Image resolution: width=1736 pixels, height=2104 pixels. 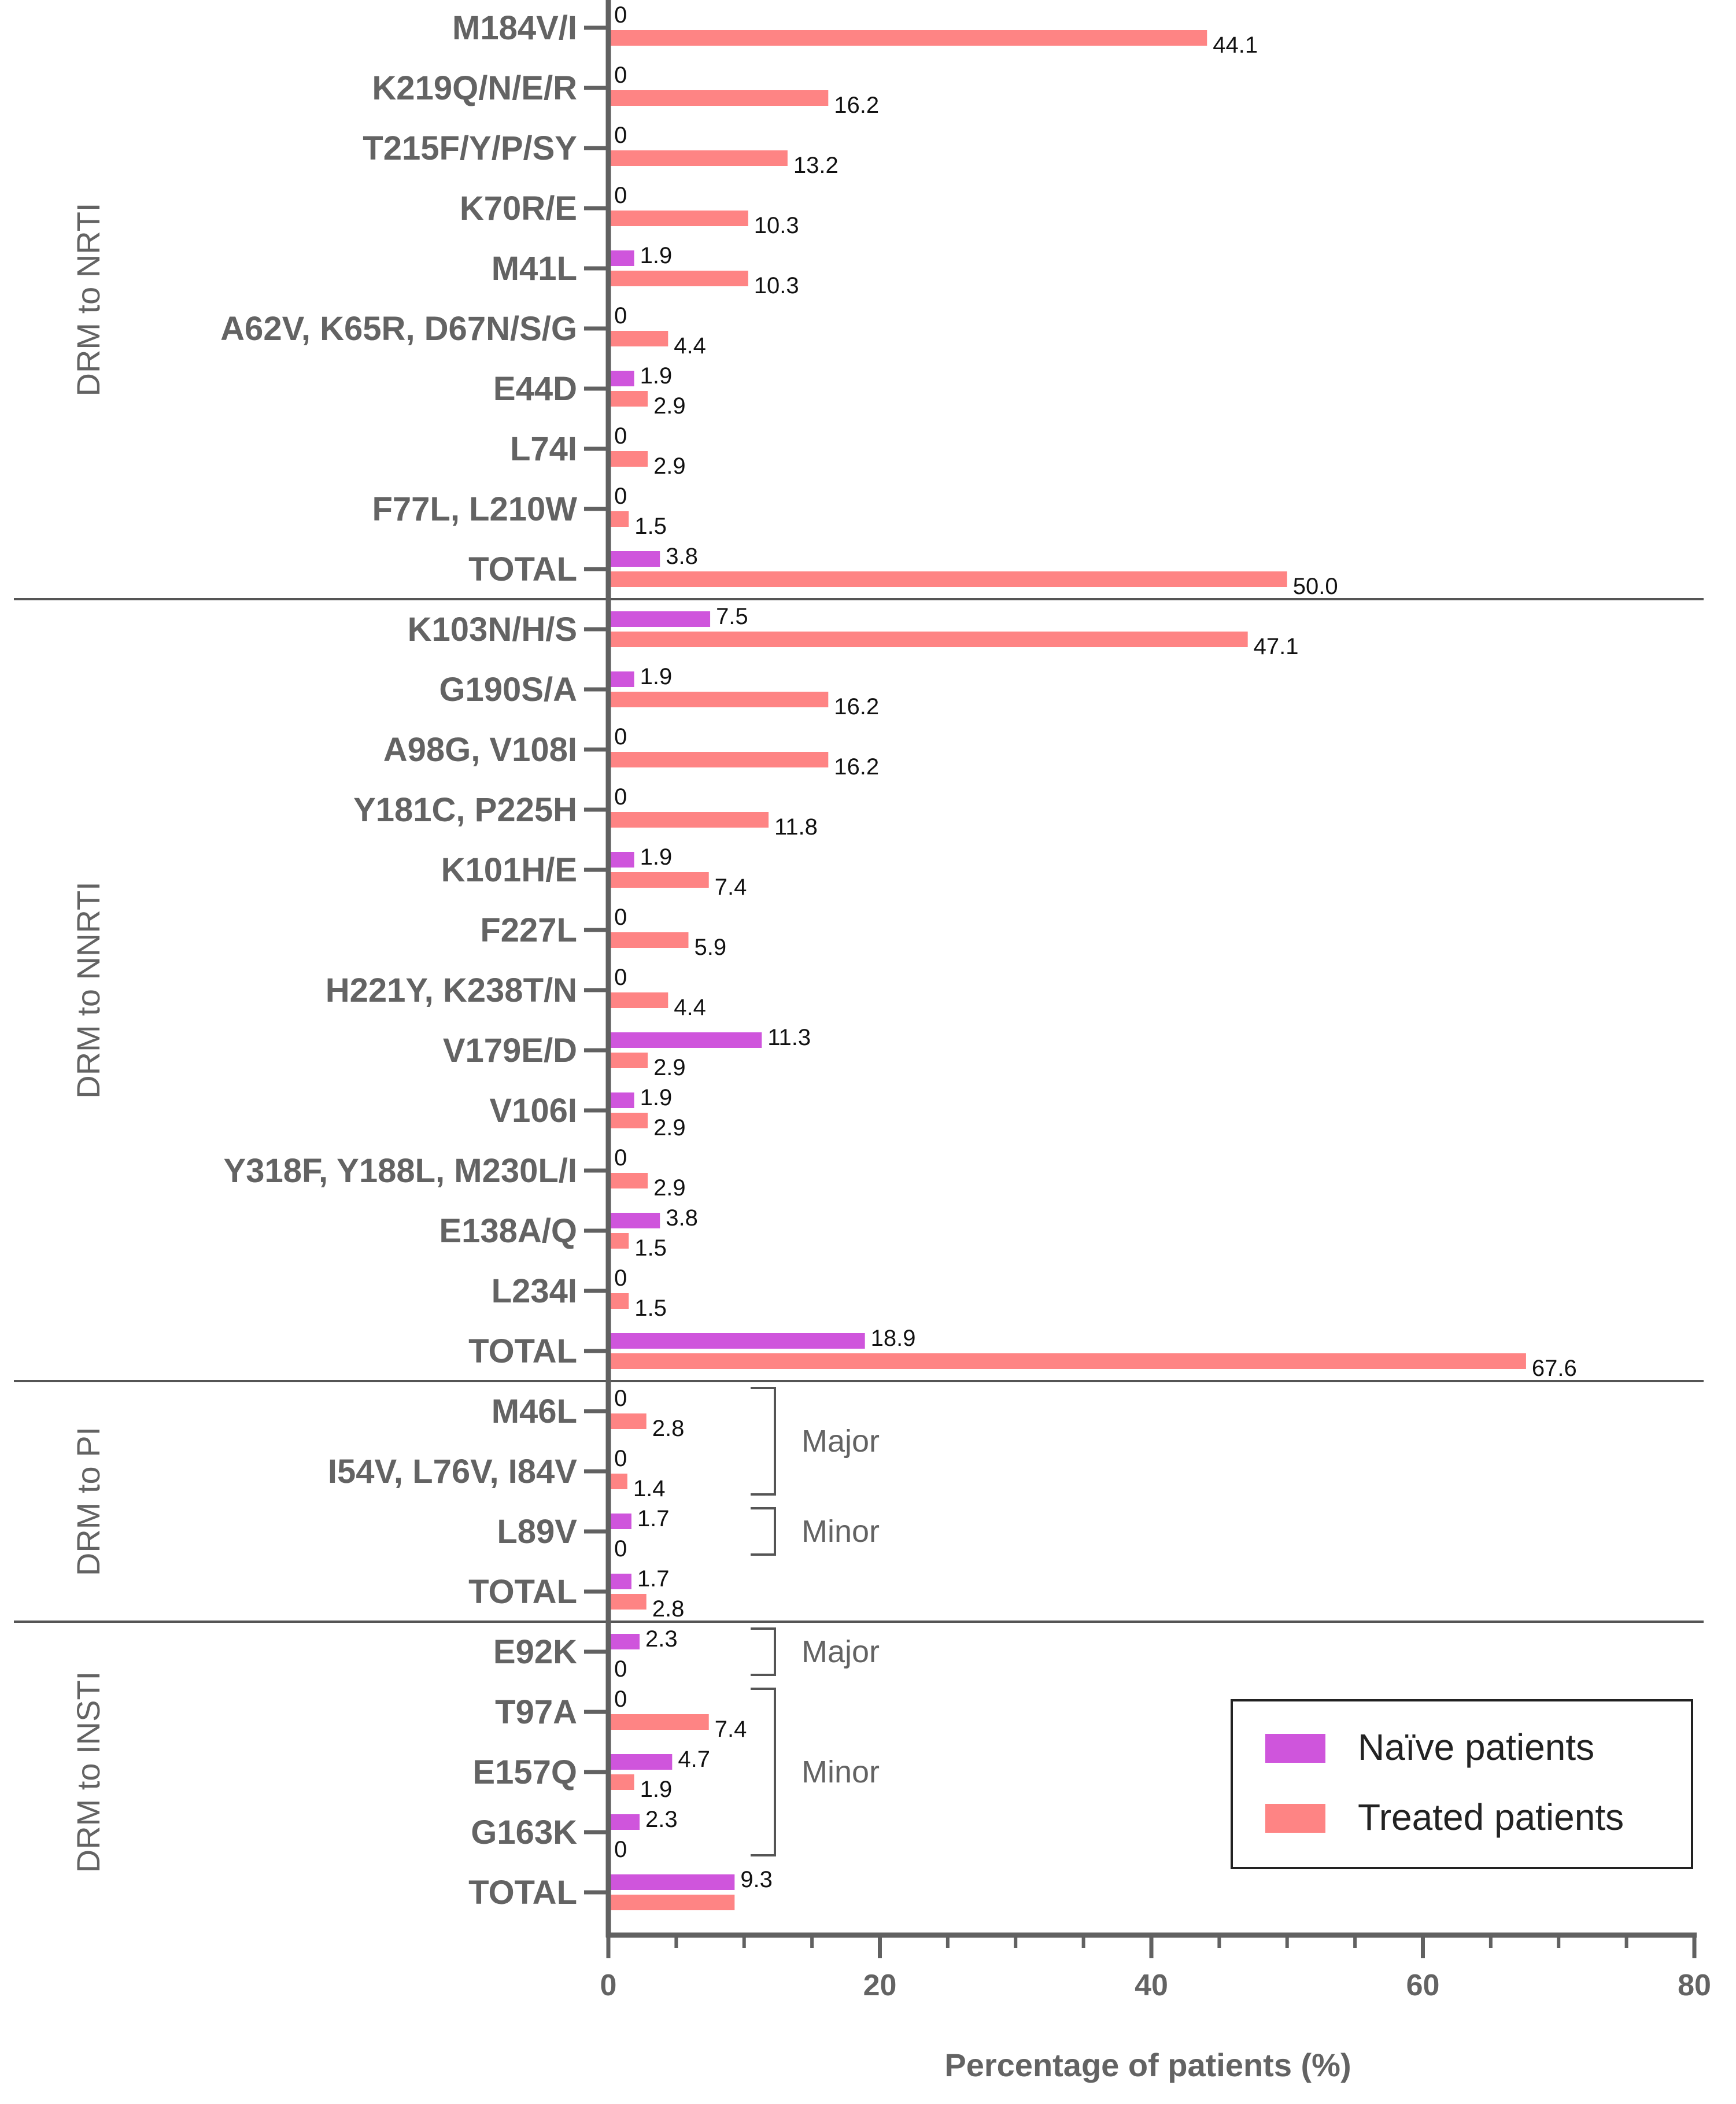 I want to click on bracket-major-drm-to-insti, so click(x=763, y=1651).